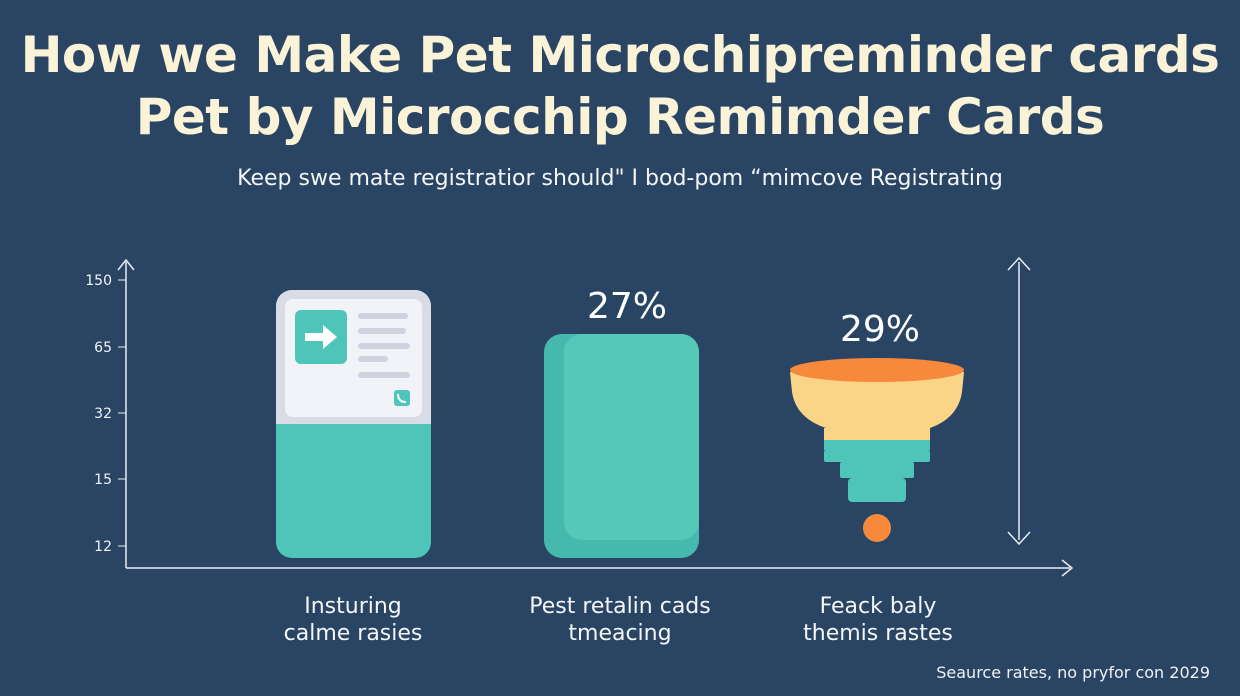 The image size is (1240, 696). I want to click on funnel-icon, so click(877, 450).